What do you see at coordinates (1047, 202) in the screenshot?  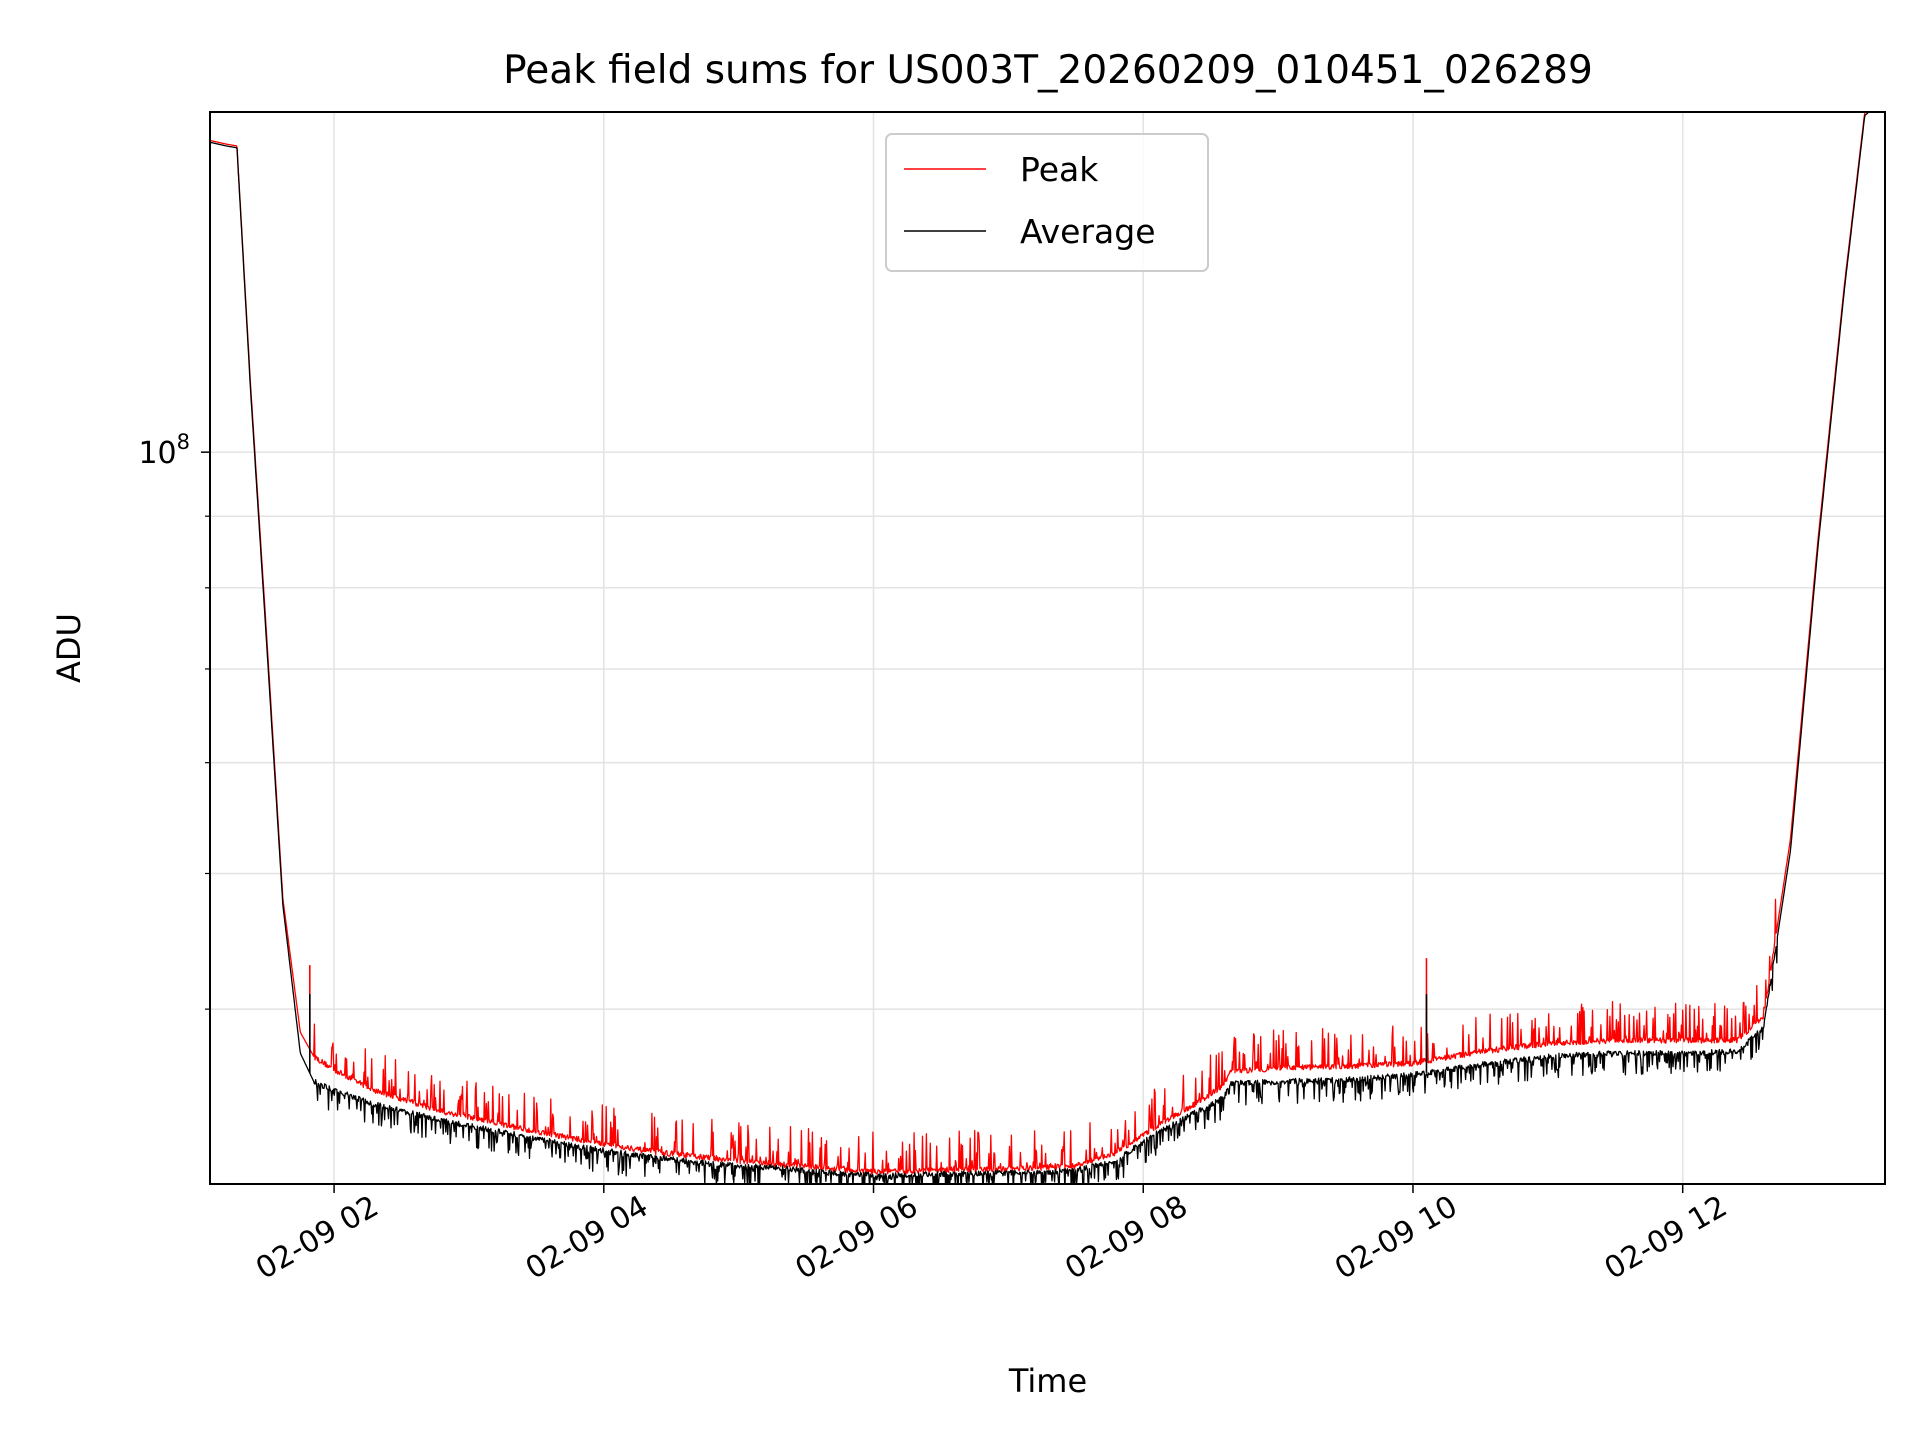 I see `legend: Peak Average` at bounding box center [1047, 202].